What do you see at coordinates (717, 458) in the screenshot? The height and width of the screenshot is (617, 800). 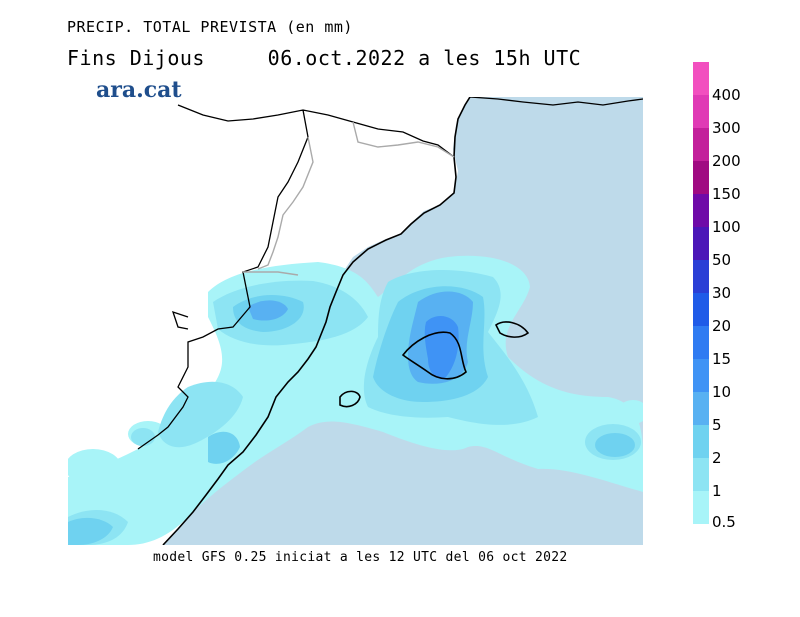 I see `legend-label-2: 2` at bounding box center [717, 458].